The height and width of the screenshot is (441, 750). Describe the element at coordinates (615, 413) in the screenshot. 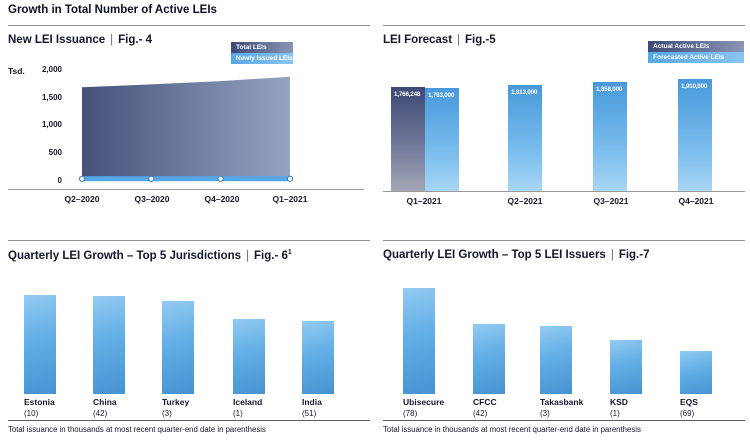

I see `count-label-ksd: (1)` at that location.